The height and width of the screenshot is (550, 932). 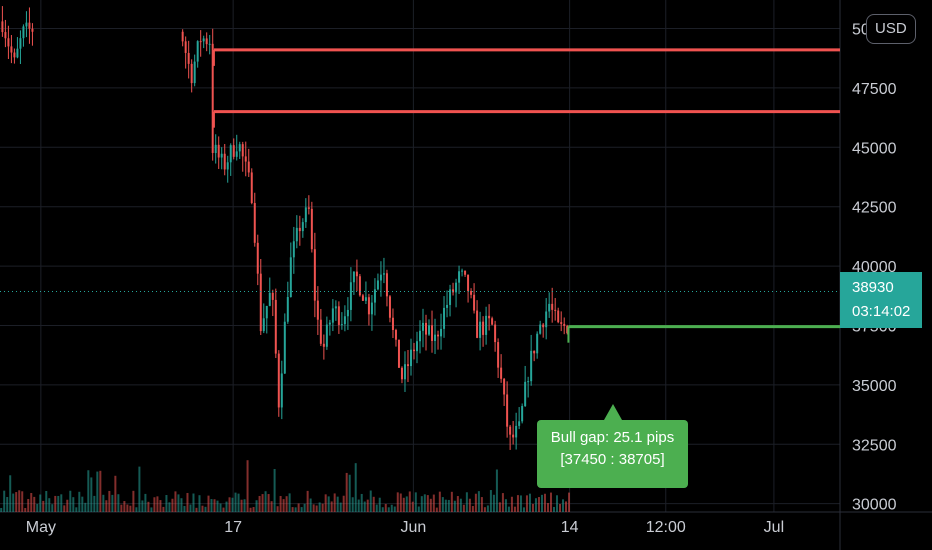 I want to click on currency-button: USD, so click(x=891, y=29).